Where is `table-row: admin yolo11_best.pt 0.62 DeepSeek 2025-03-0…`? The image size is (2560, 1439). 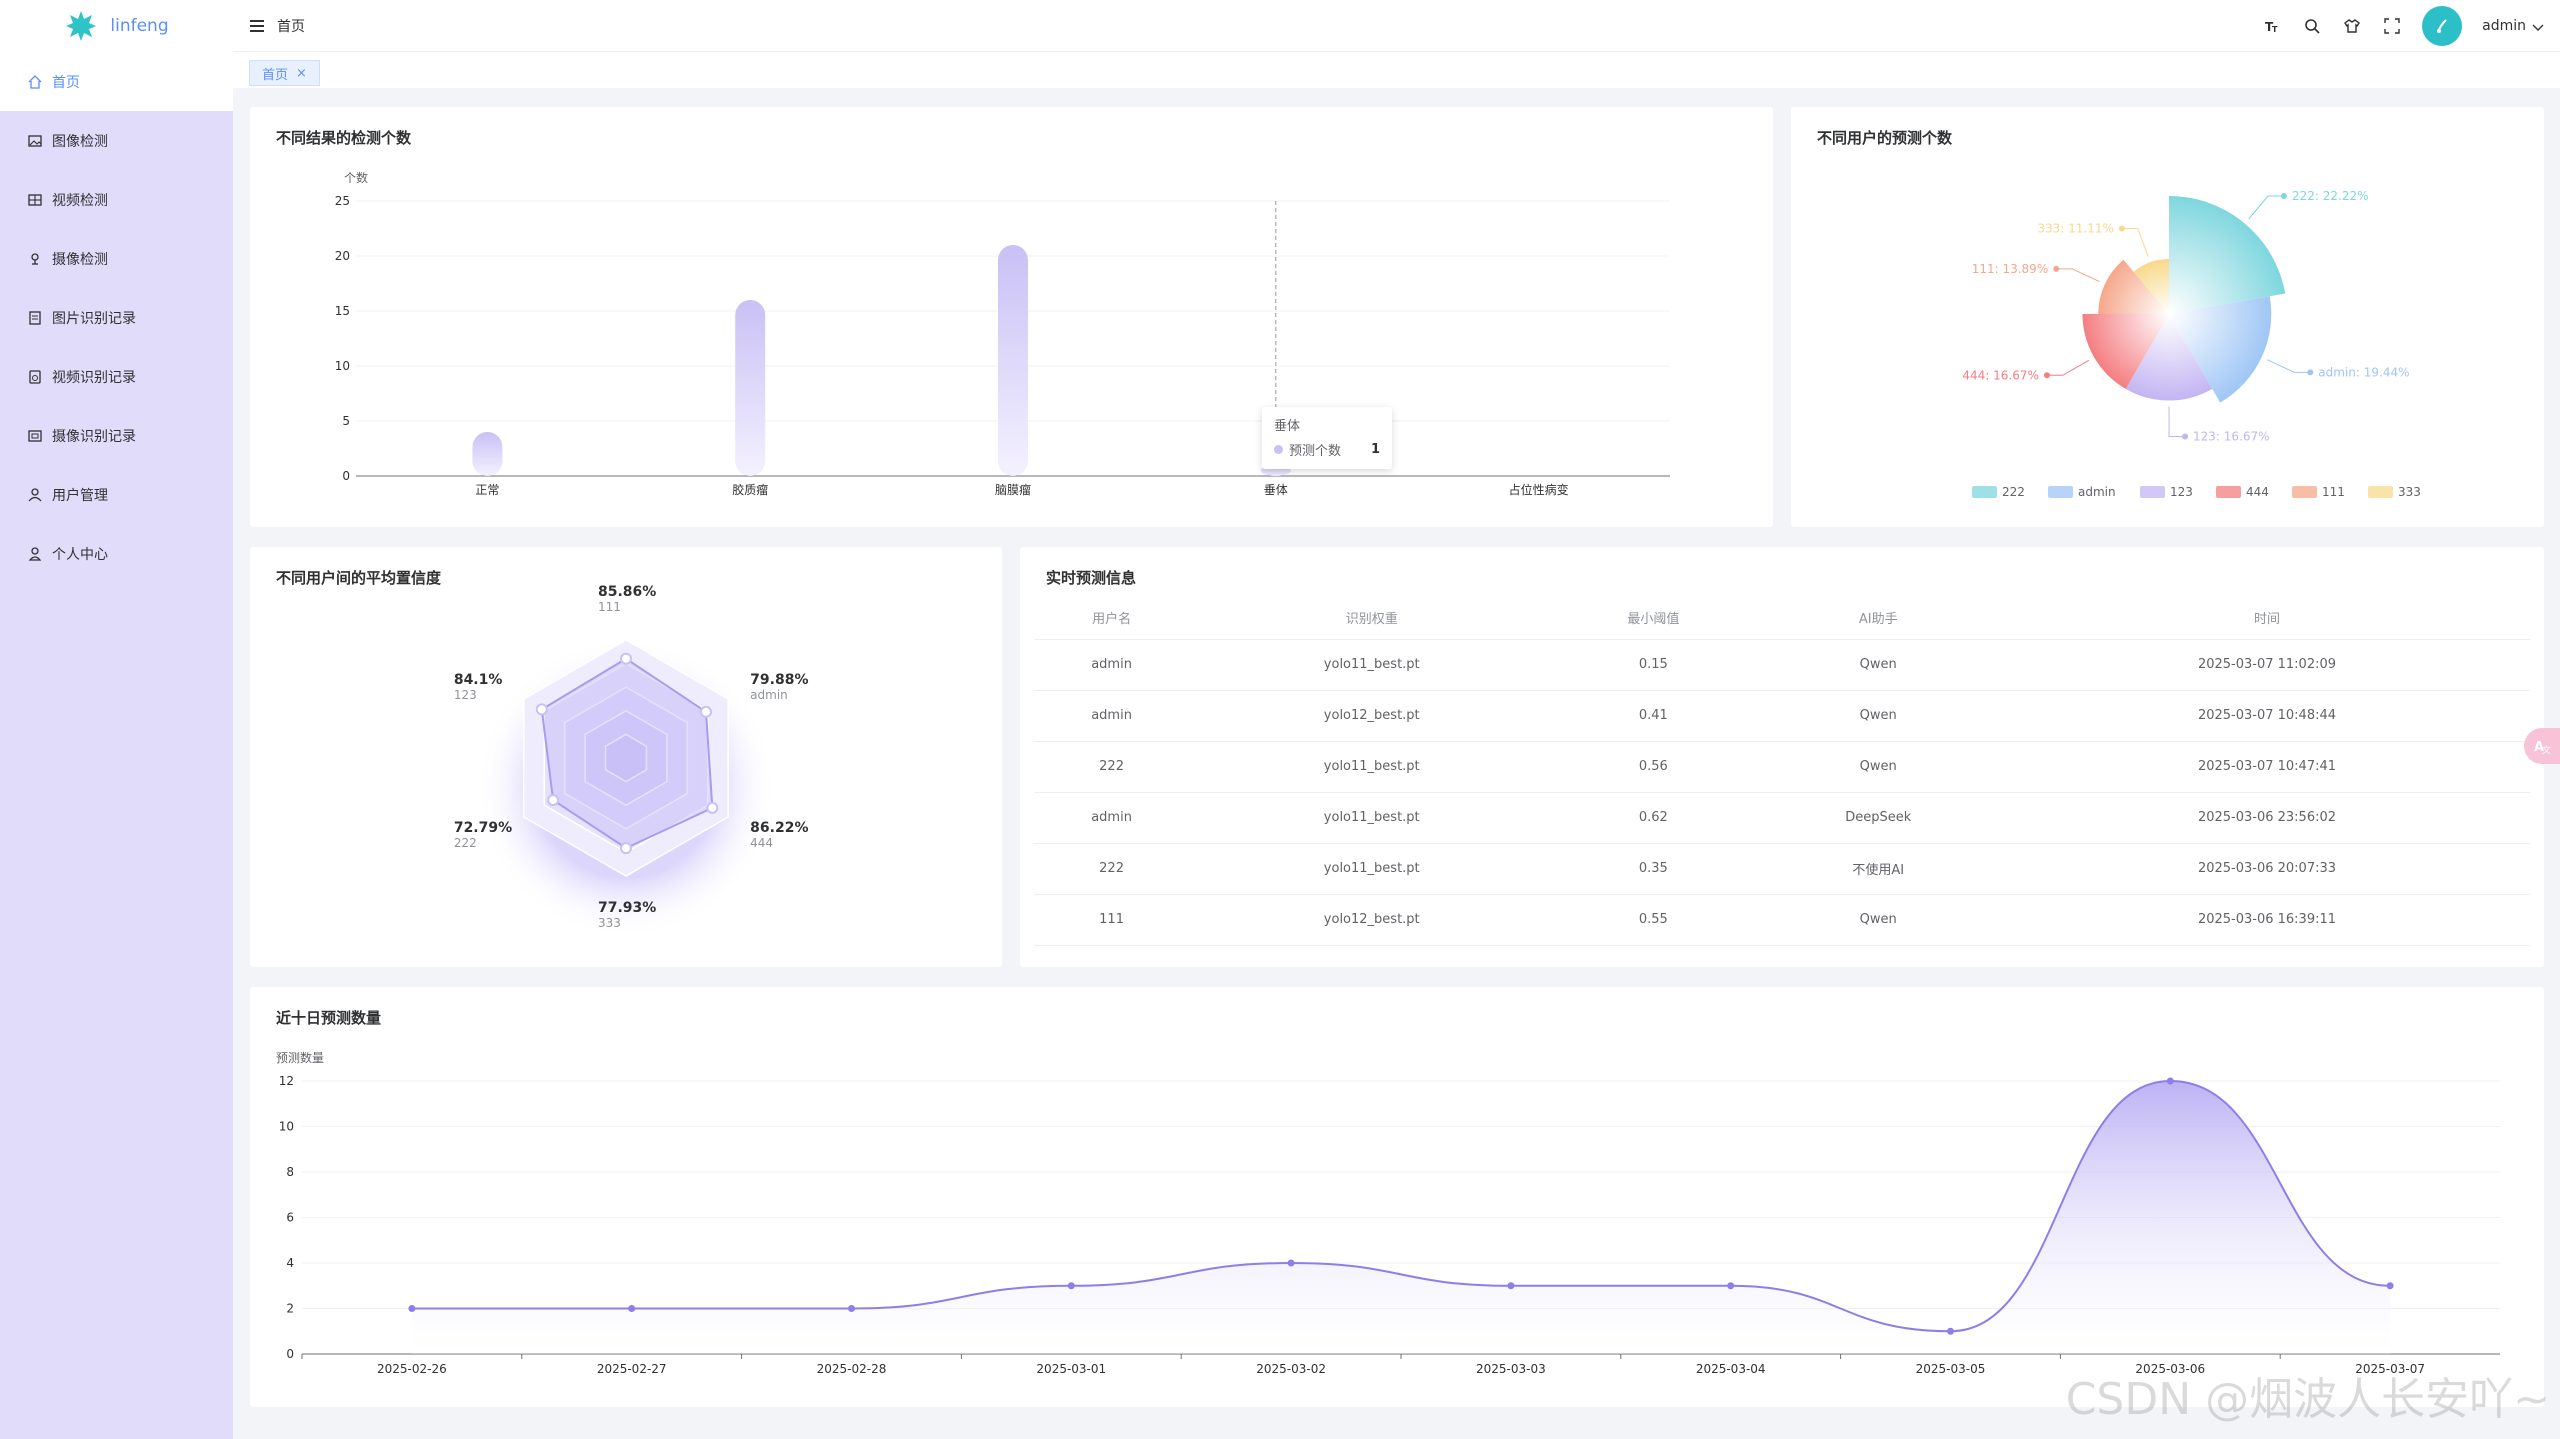 table-row: admin yolo11_best.pt 0.62 DeepSeek 2025-03-0… is located at coordinates (1782, 818).